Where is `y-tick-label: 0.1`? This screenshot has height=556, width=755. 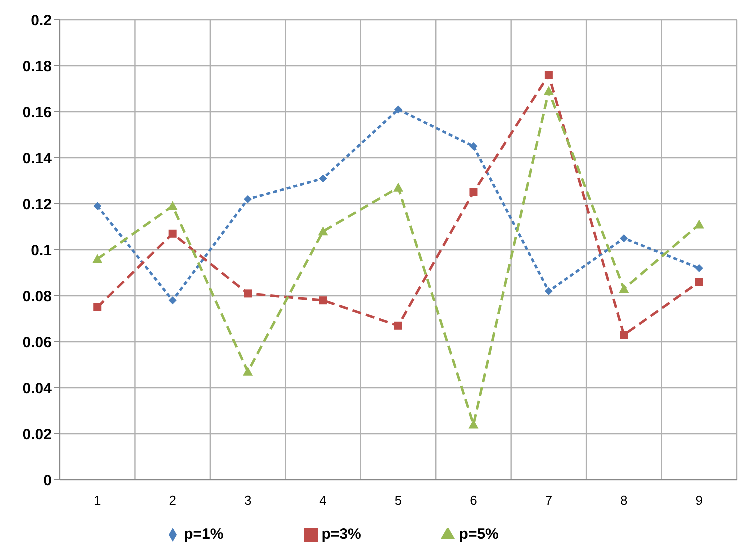
y-tick-label: 0.1 is located at coordinates (41, 251).